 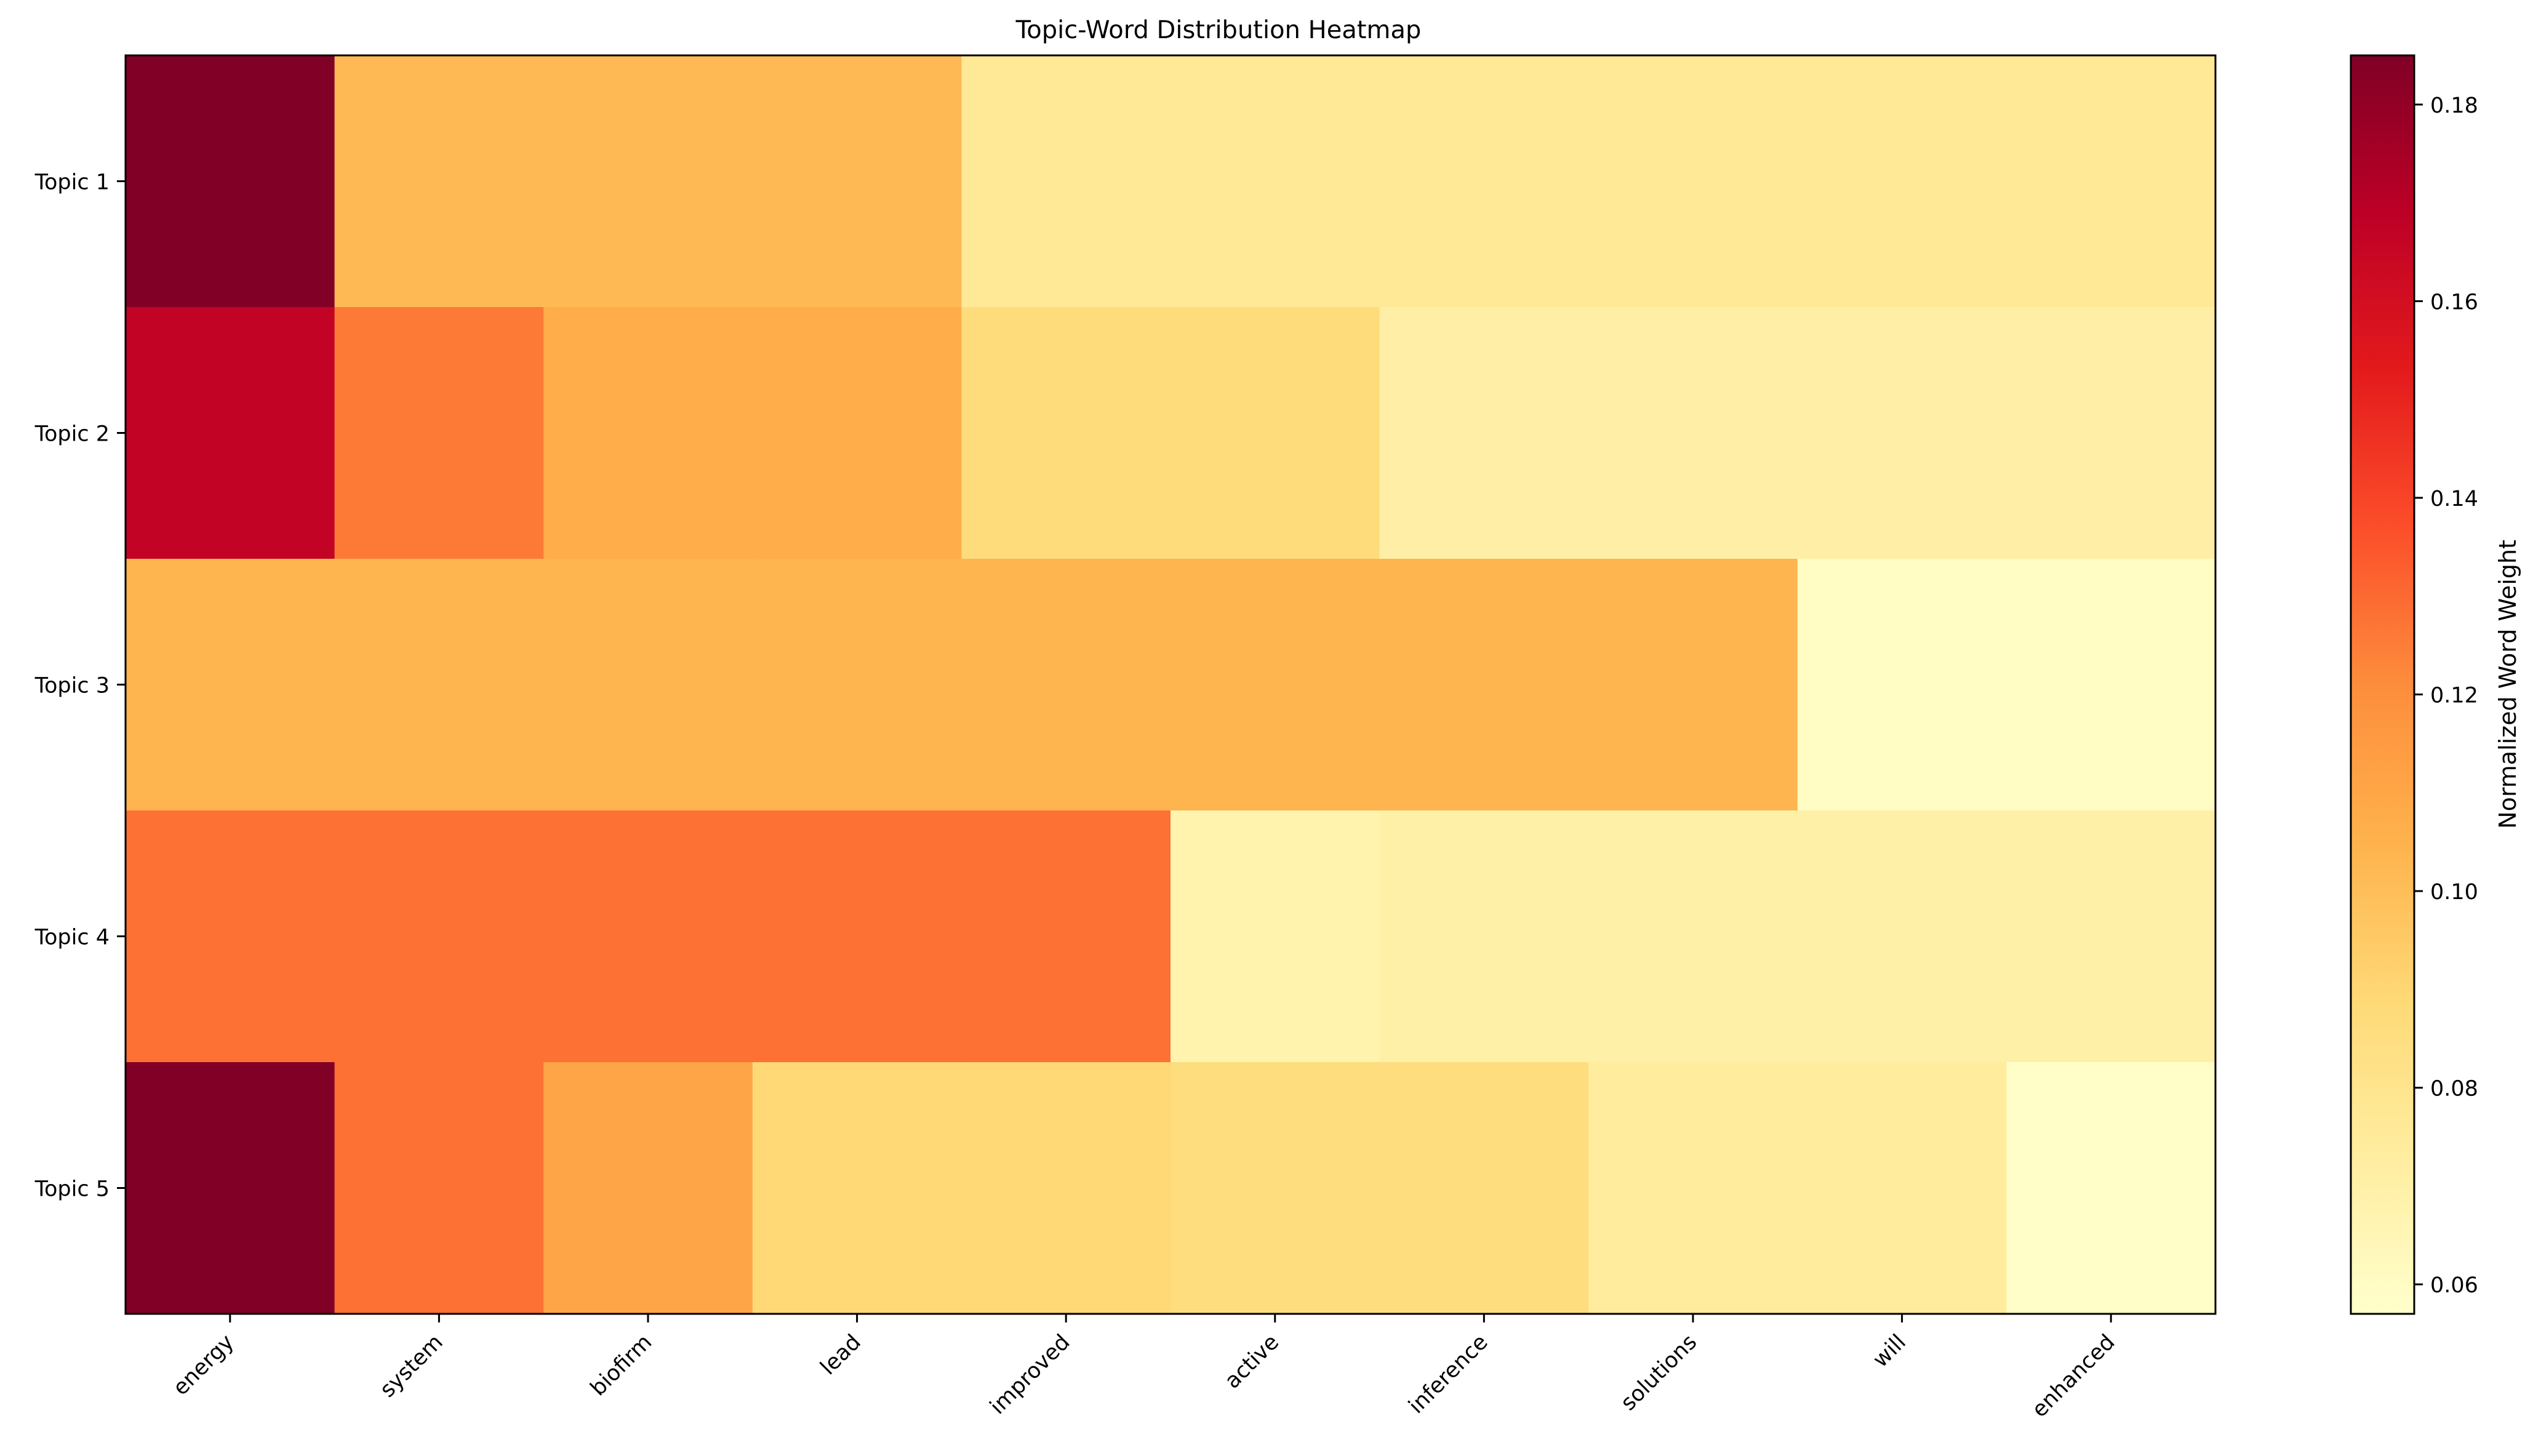 What do you see at coordinates (72, 434) in the screenshot?
I see `y-tick-label: Topic 2` at bounding box center [72, 434].